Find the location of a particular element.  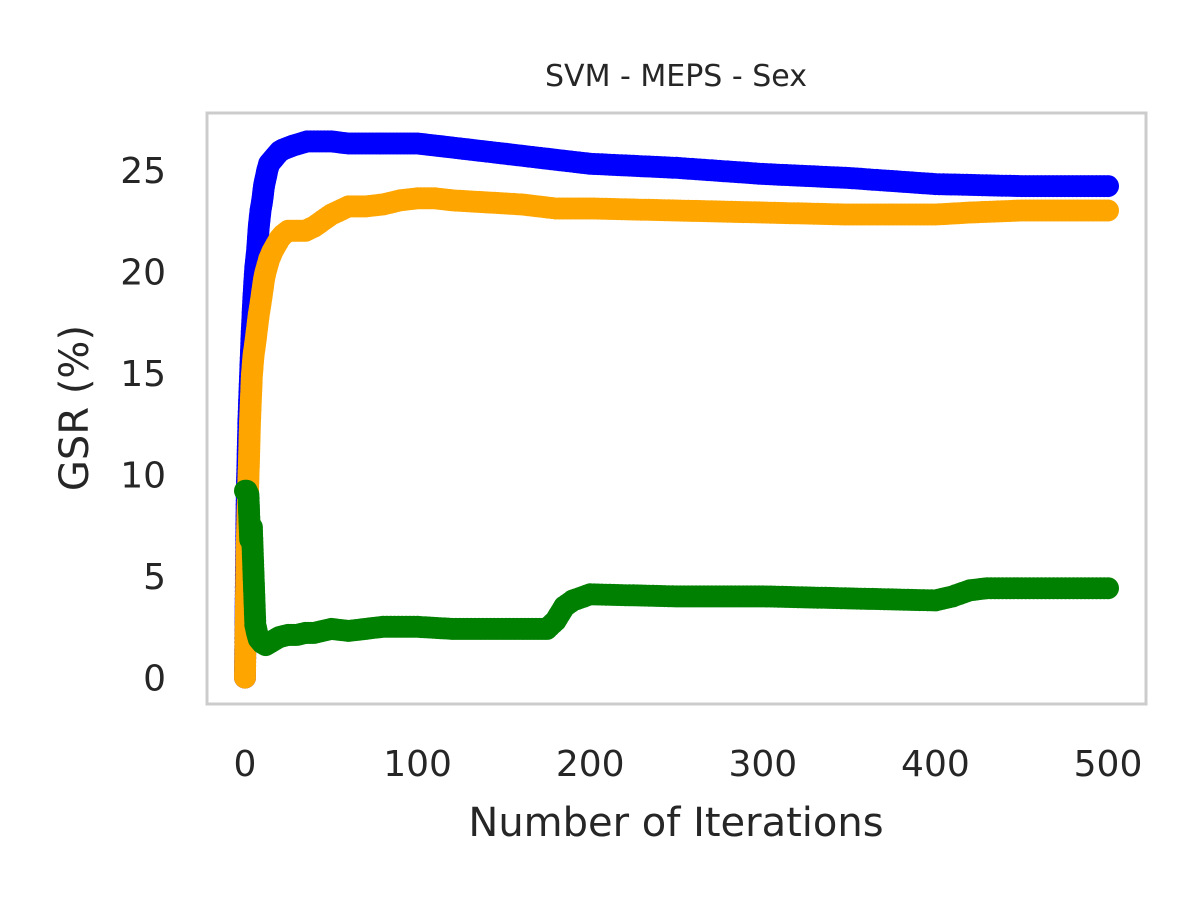

x-tick-label: 500 is located at coordinates (1108, 764).